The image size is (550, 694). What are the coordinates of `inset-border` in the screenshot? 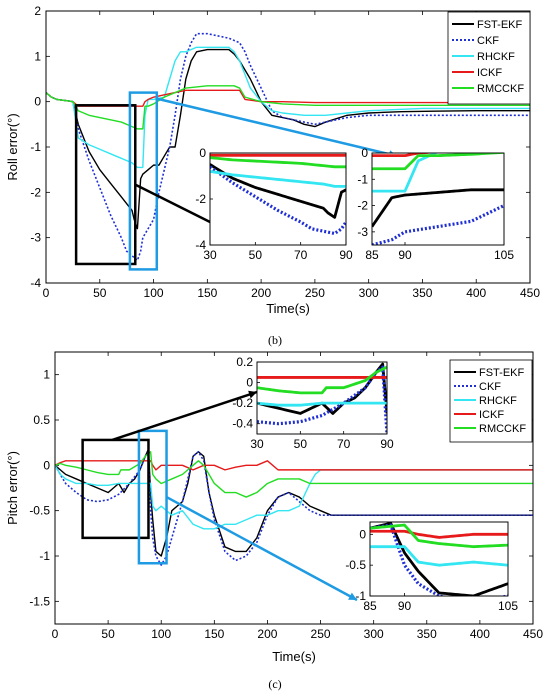 It's located at (439, 559).